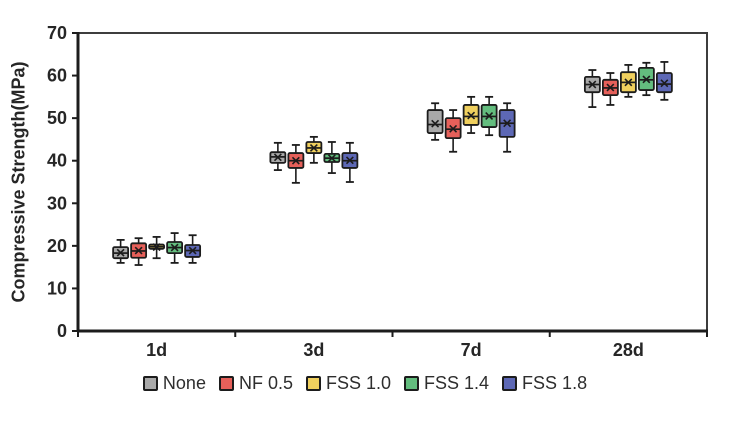 The image size is (730, 428). Describe the element at coordinates (628, 350) in the screenshot. I see `x-tick-label: 28d` at that location.